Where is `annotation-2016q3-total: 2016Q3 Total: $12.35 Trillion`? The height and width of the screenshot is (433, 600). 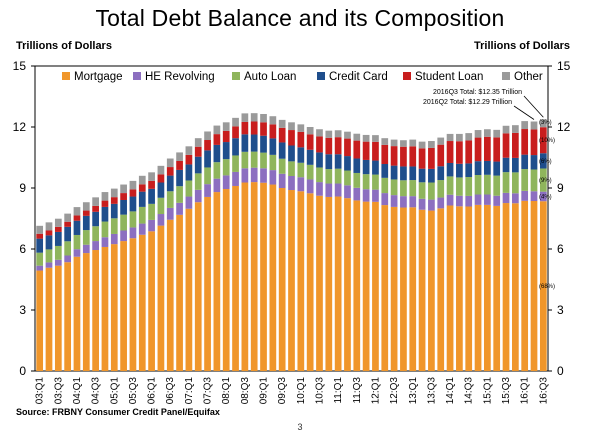 annotation-2016q3-total: 2016Q3 Total: $12.35 Trillion is located at coordinates (477, 92).